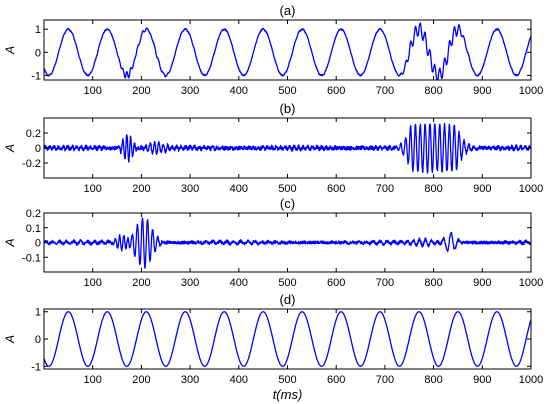 Image resolution: width=550 pixels, height=404 pixels. I want to click on y-tick-label: 0.1, so click(33, 229).